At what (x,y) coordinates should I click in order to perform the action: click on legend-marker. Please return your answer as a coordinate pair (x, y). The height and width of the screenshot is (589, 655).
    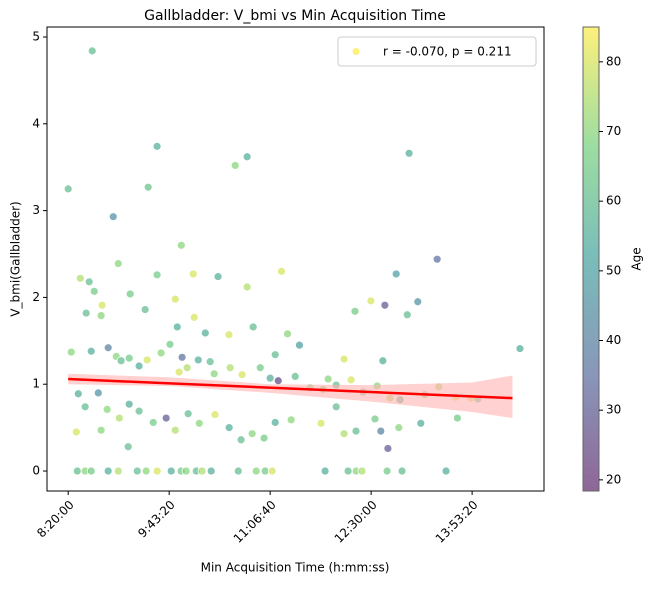
    Looking at the image, I should click on (356, 51).